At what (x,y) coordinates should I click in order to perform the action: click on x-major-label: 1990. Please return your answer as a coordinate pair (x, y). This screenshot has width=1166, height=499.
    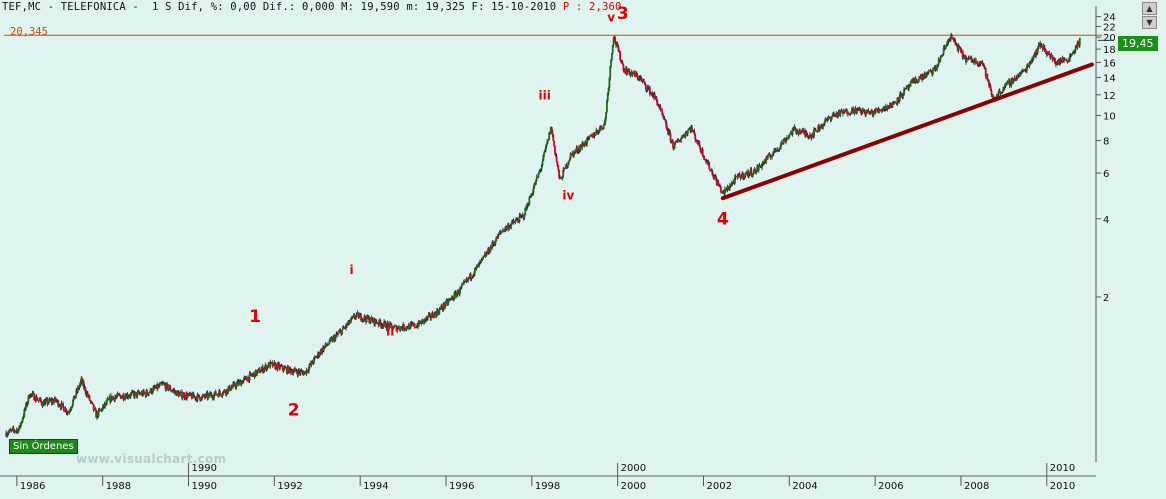
    Looking at the image, I should click on (204, 468).